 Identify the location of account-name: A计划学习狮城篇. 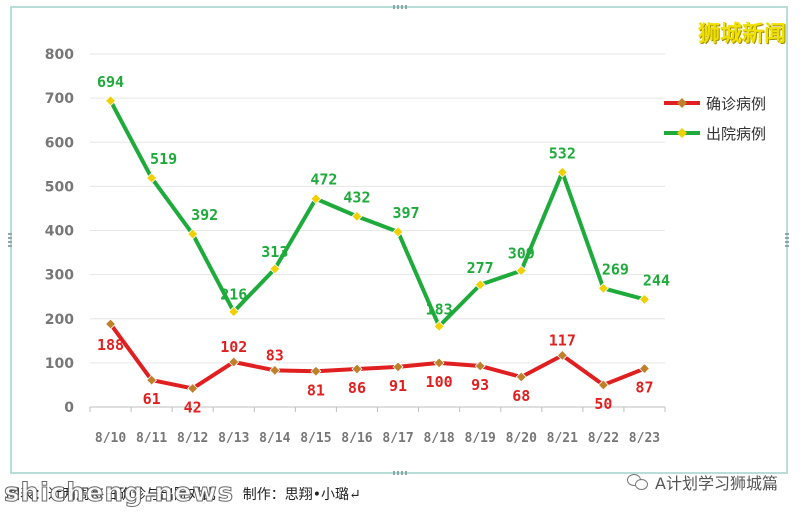
(716, 483).